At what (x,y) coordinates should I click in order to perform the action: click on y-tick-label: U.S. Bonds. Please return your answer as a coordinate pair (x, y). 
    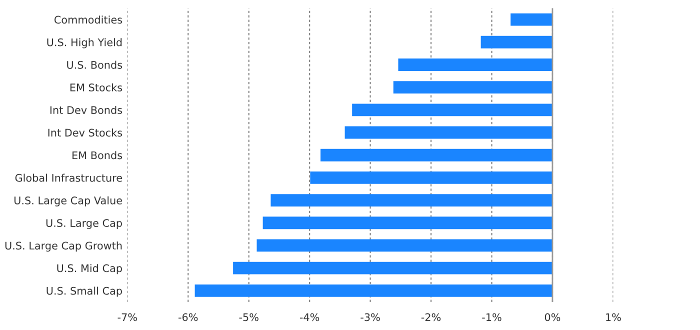
    Looking at the image, I should click on (94, 64).